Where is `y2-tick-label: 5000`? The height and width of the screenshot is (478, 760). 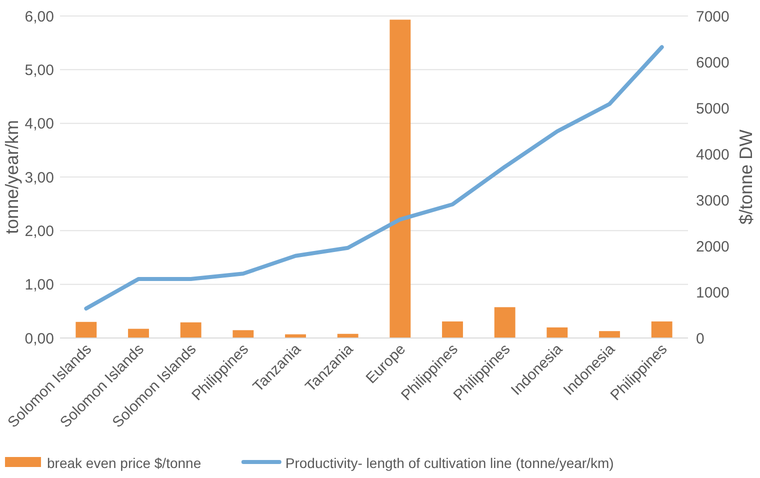
y2-tick-label: 5000 is located at coordinates (713, 109).